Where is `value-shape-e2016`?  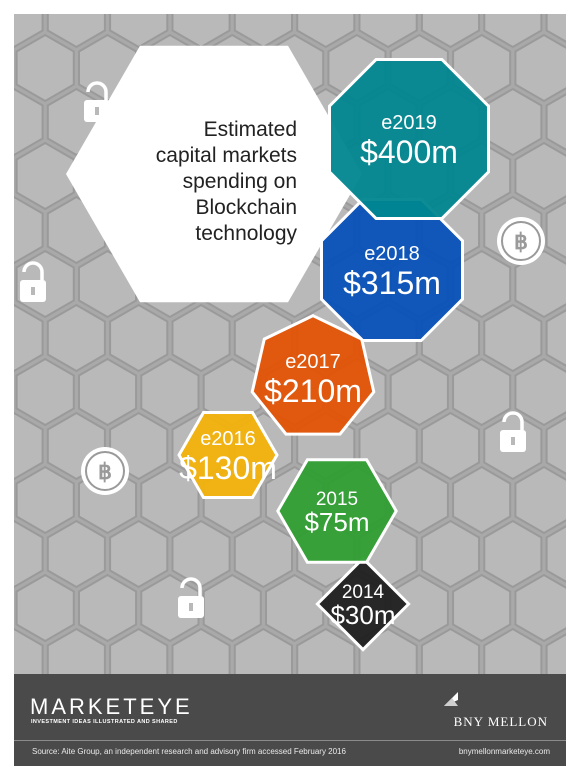
value-shape-e2016 is located at coordinates (228, 455).